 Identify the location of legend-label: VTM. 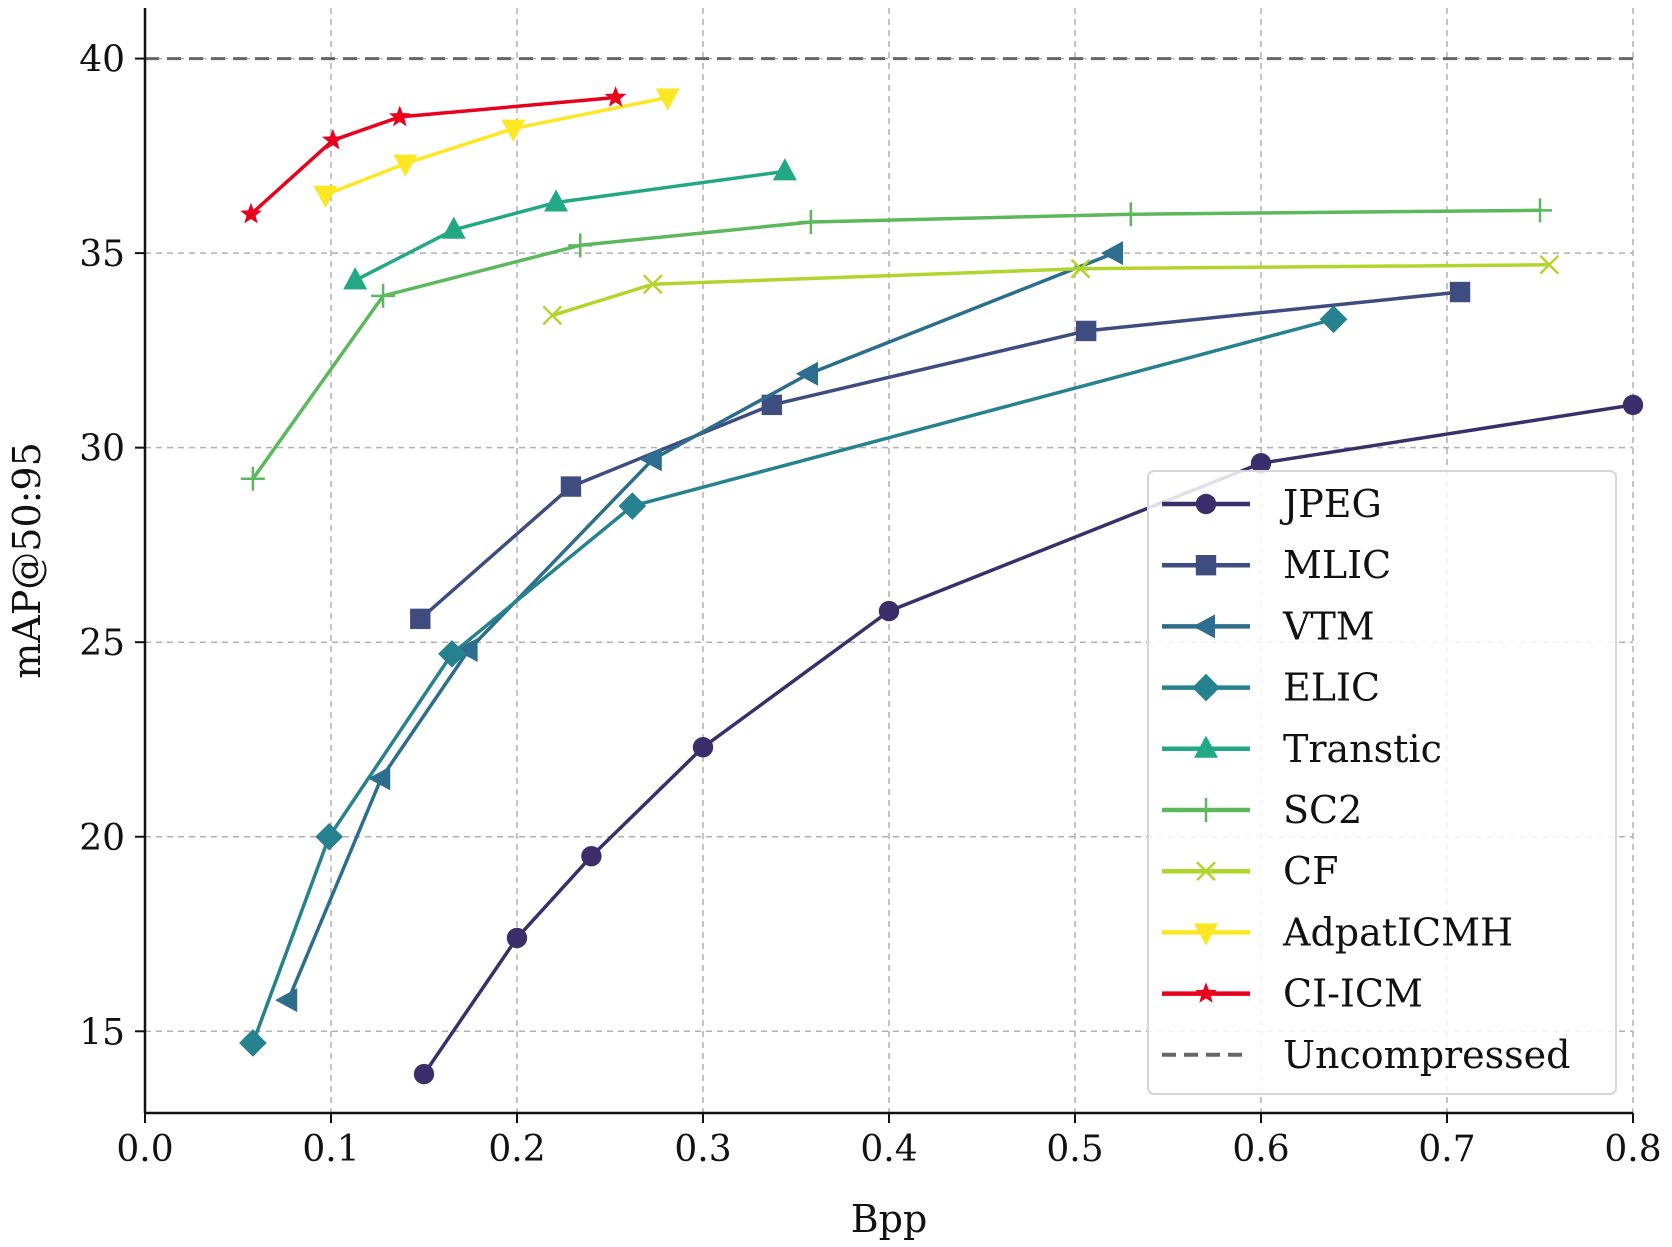
(1328, 626).